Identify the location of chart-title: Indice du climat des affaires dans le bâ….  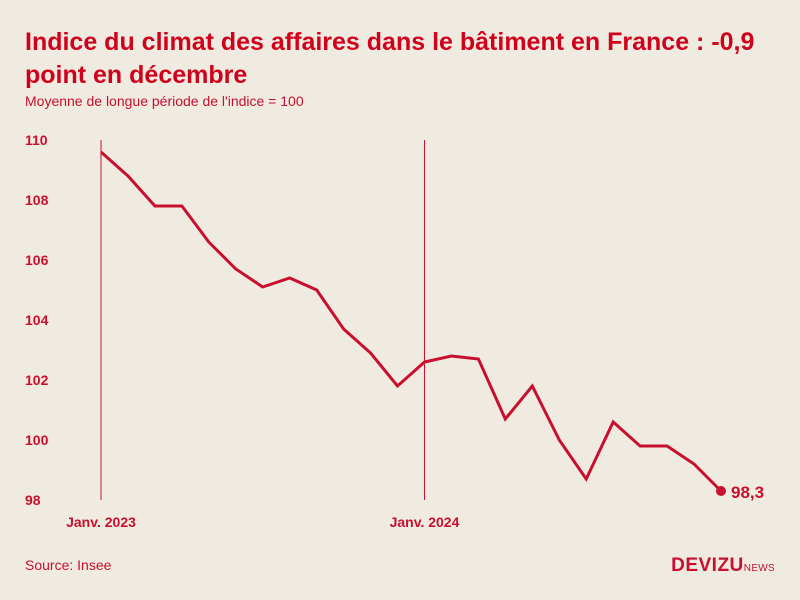
(390, 58).